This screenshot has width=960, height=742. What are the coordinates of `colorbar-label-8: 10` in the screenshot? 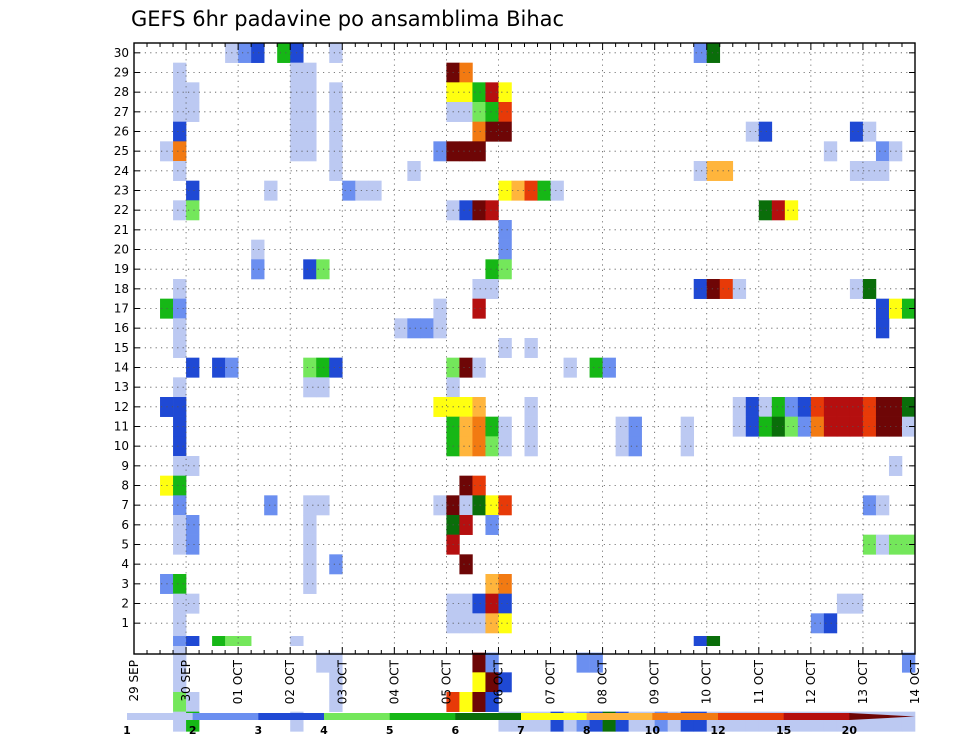 It's located at (653, 730).